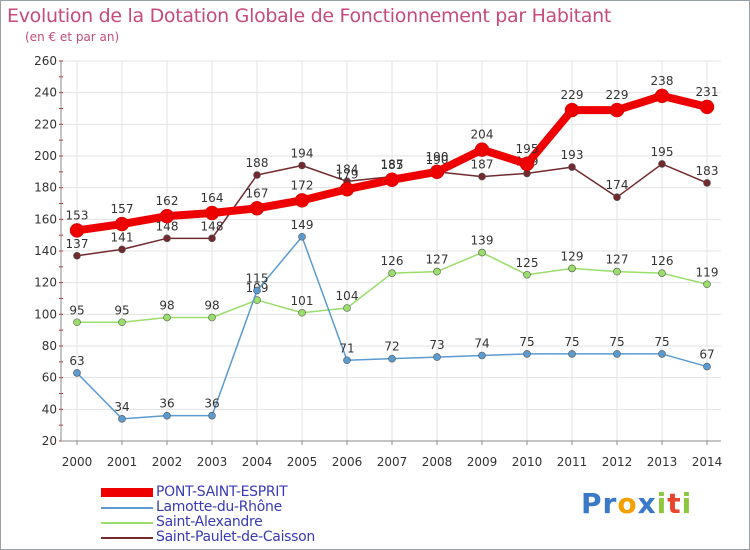  I want to click on legend-label: Saint-Paulet-de-Caisson, so click(236, 537).